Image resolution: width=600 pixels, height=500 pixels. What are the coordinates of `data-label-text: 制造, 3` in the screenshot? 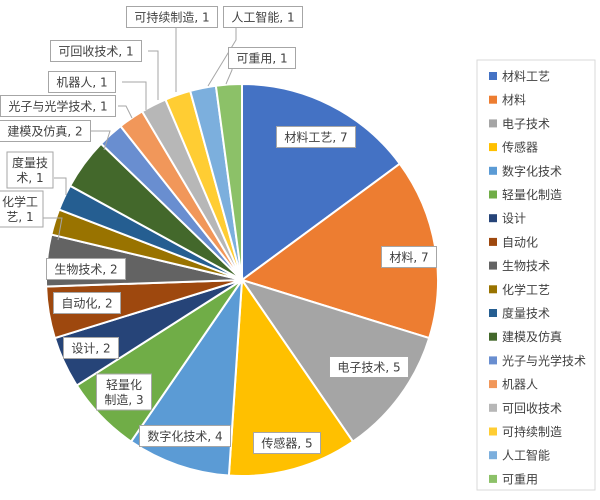 It's located at (123, 400).